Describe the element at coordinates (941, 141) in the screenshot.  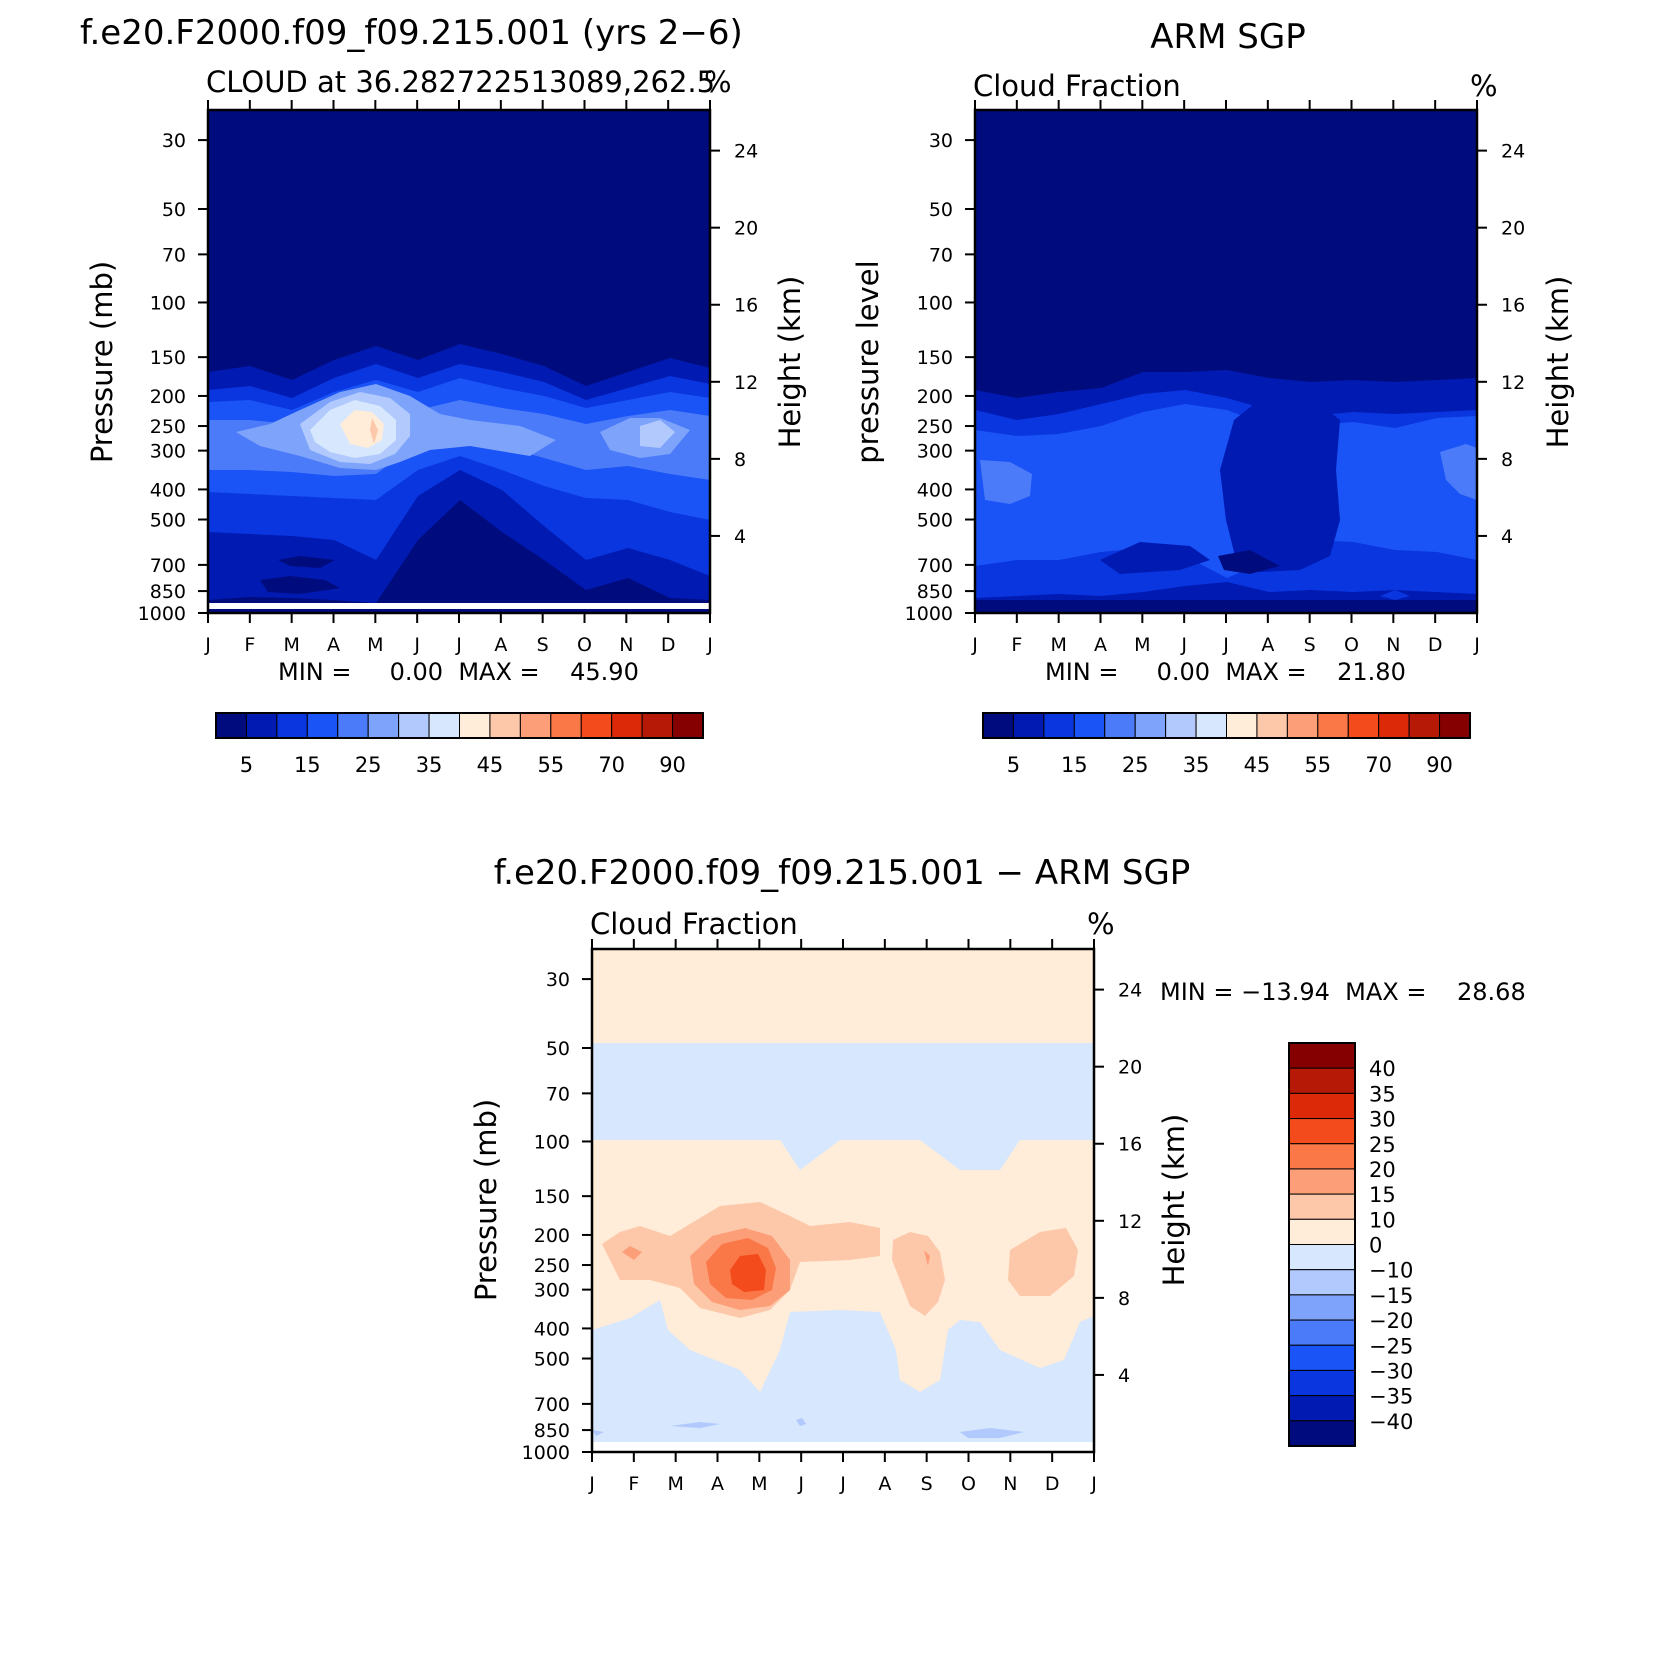
I see `obs-pressure-label: 30` at that location.